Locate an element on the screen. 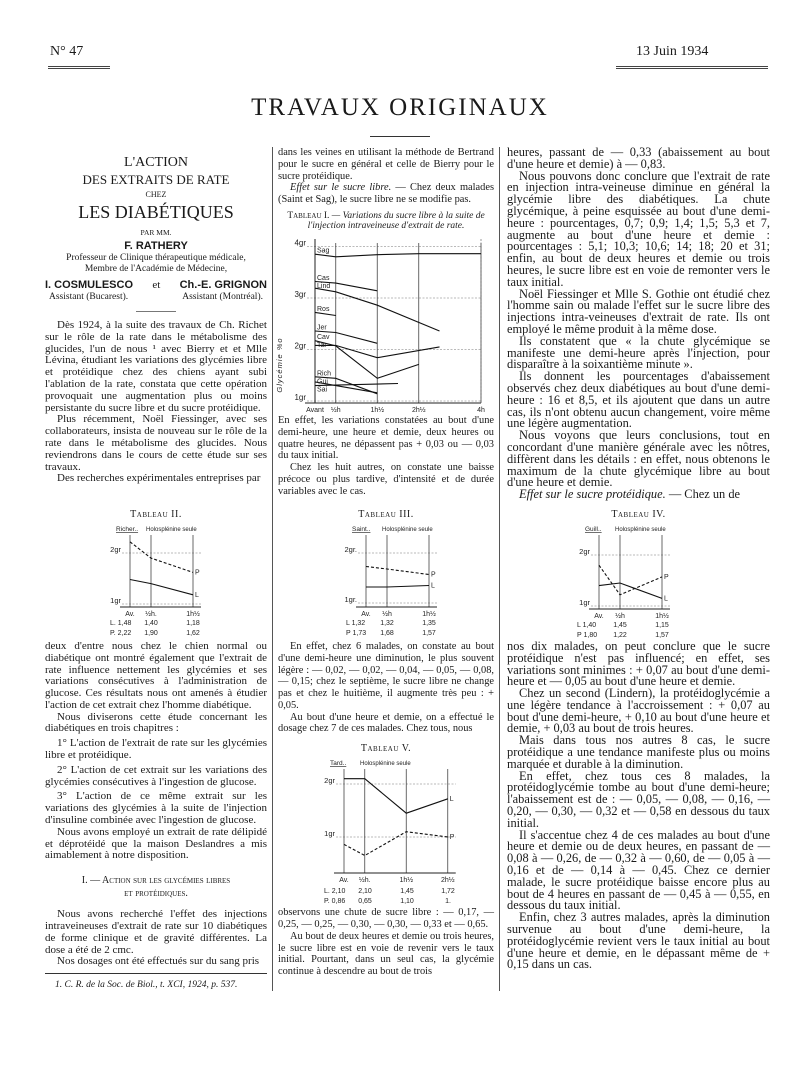 The width and height of the screenshot is (800, 1082). author-name: F. RATHERY is located at coordinates (156, 246).